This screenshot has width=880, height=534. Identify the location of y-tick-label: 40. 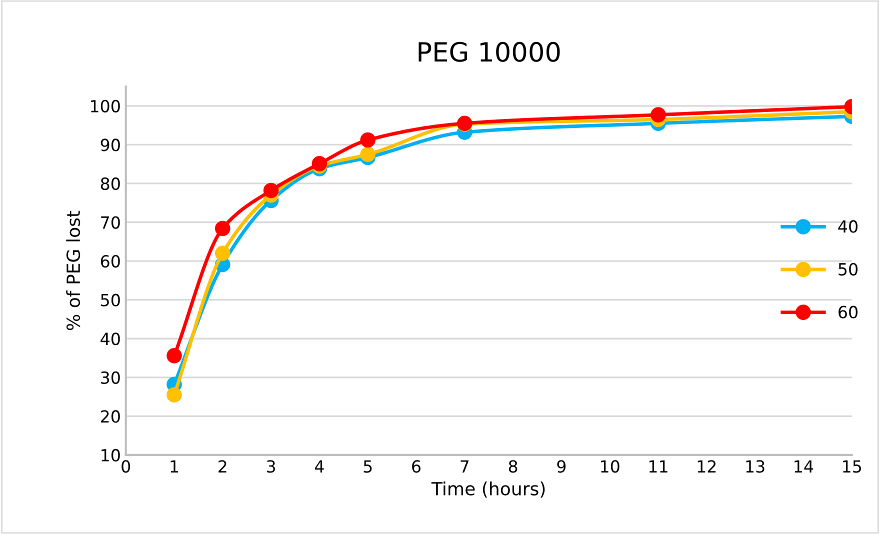
(110, 339).